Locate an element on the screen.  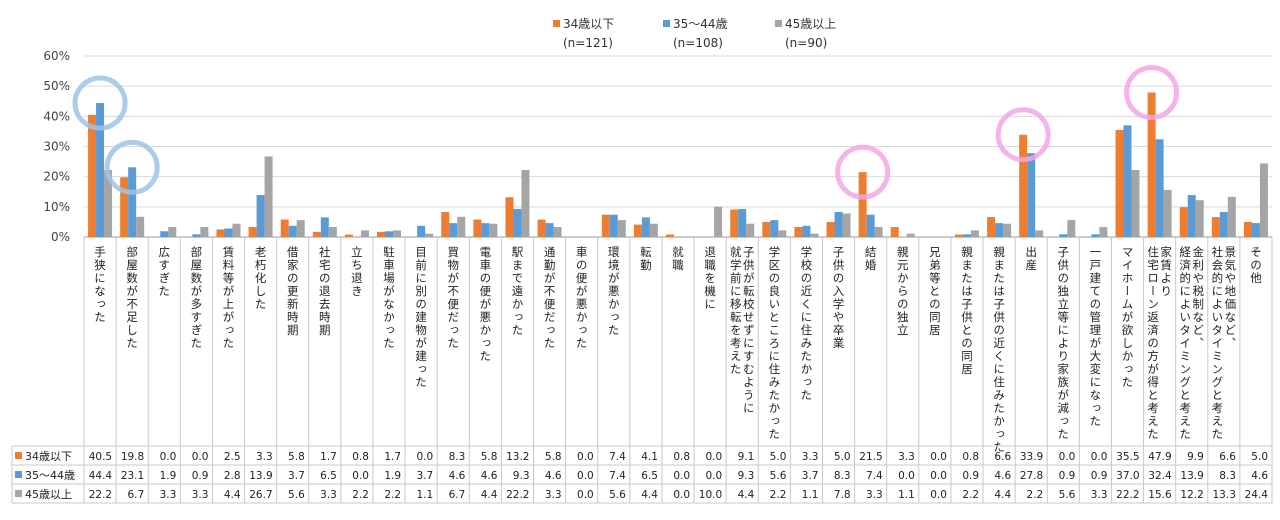
table-legend-swatch is located at coordinates (18, 455).